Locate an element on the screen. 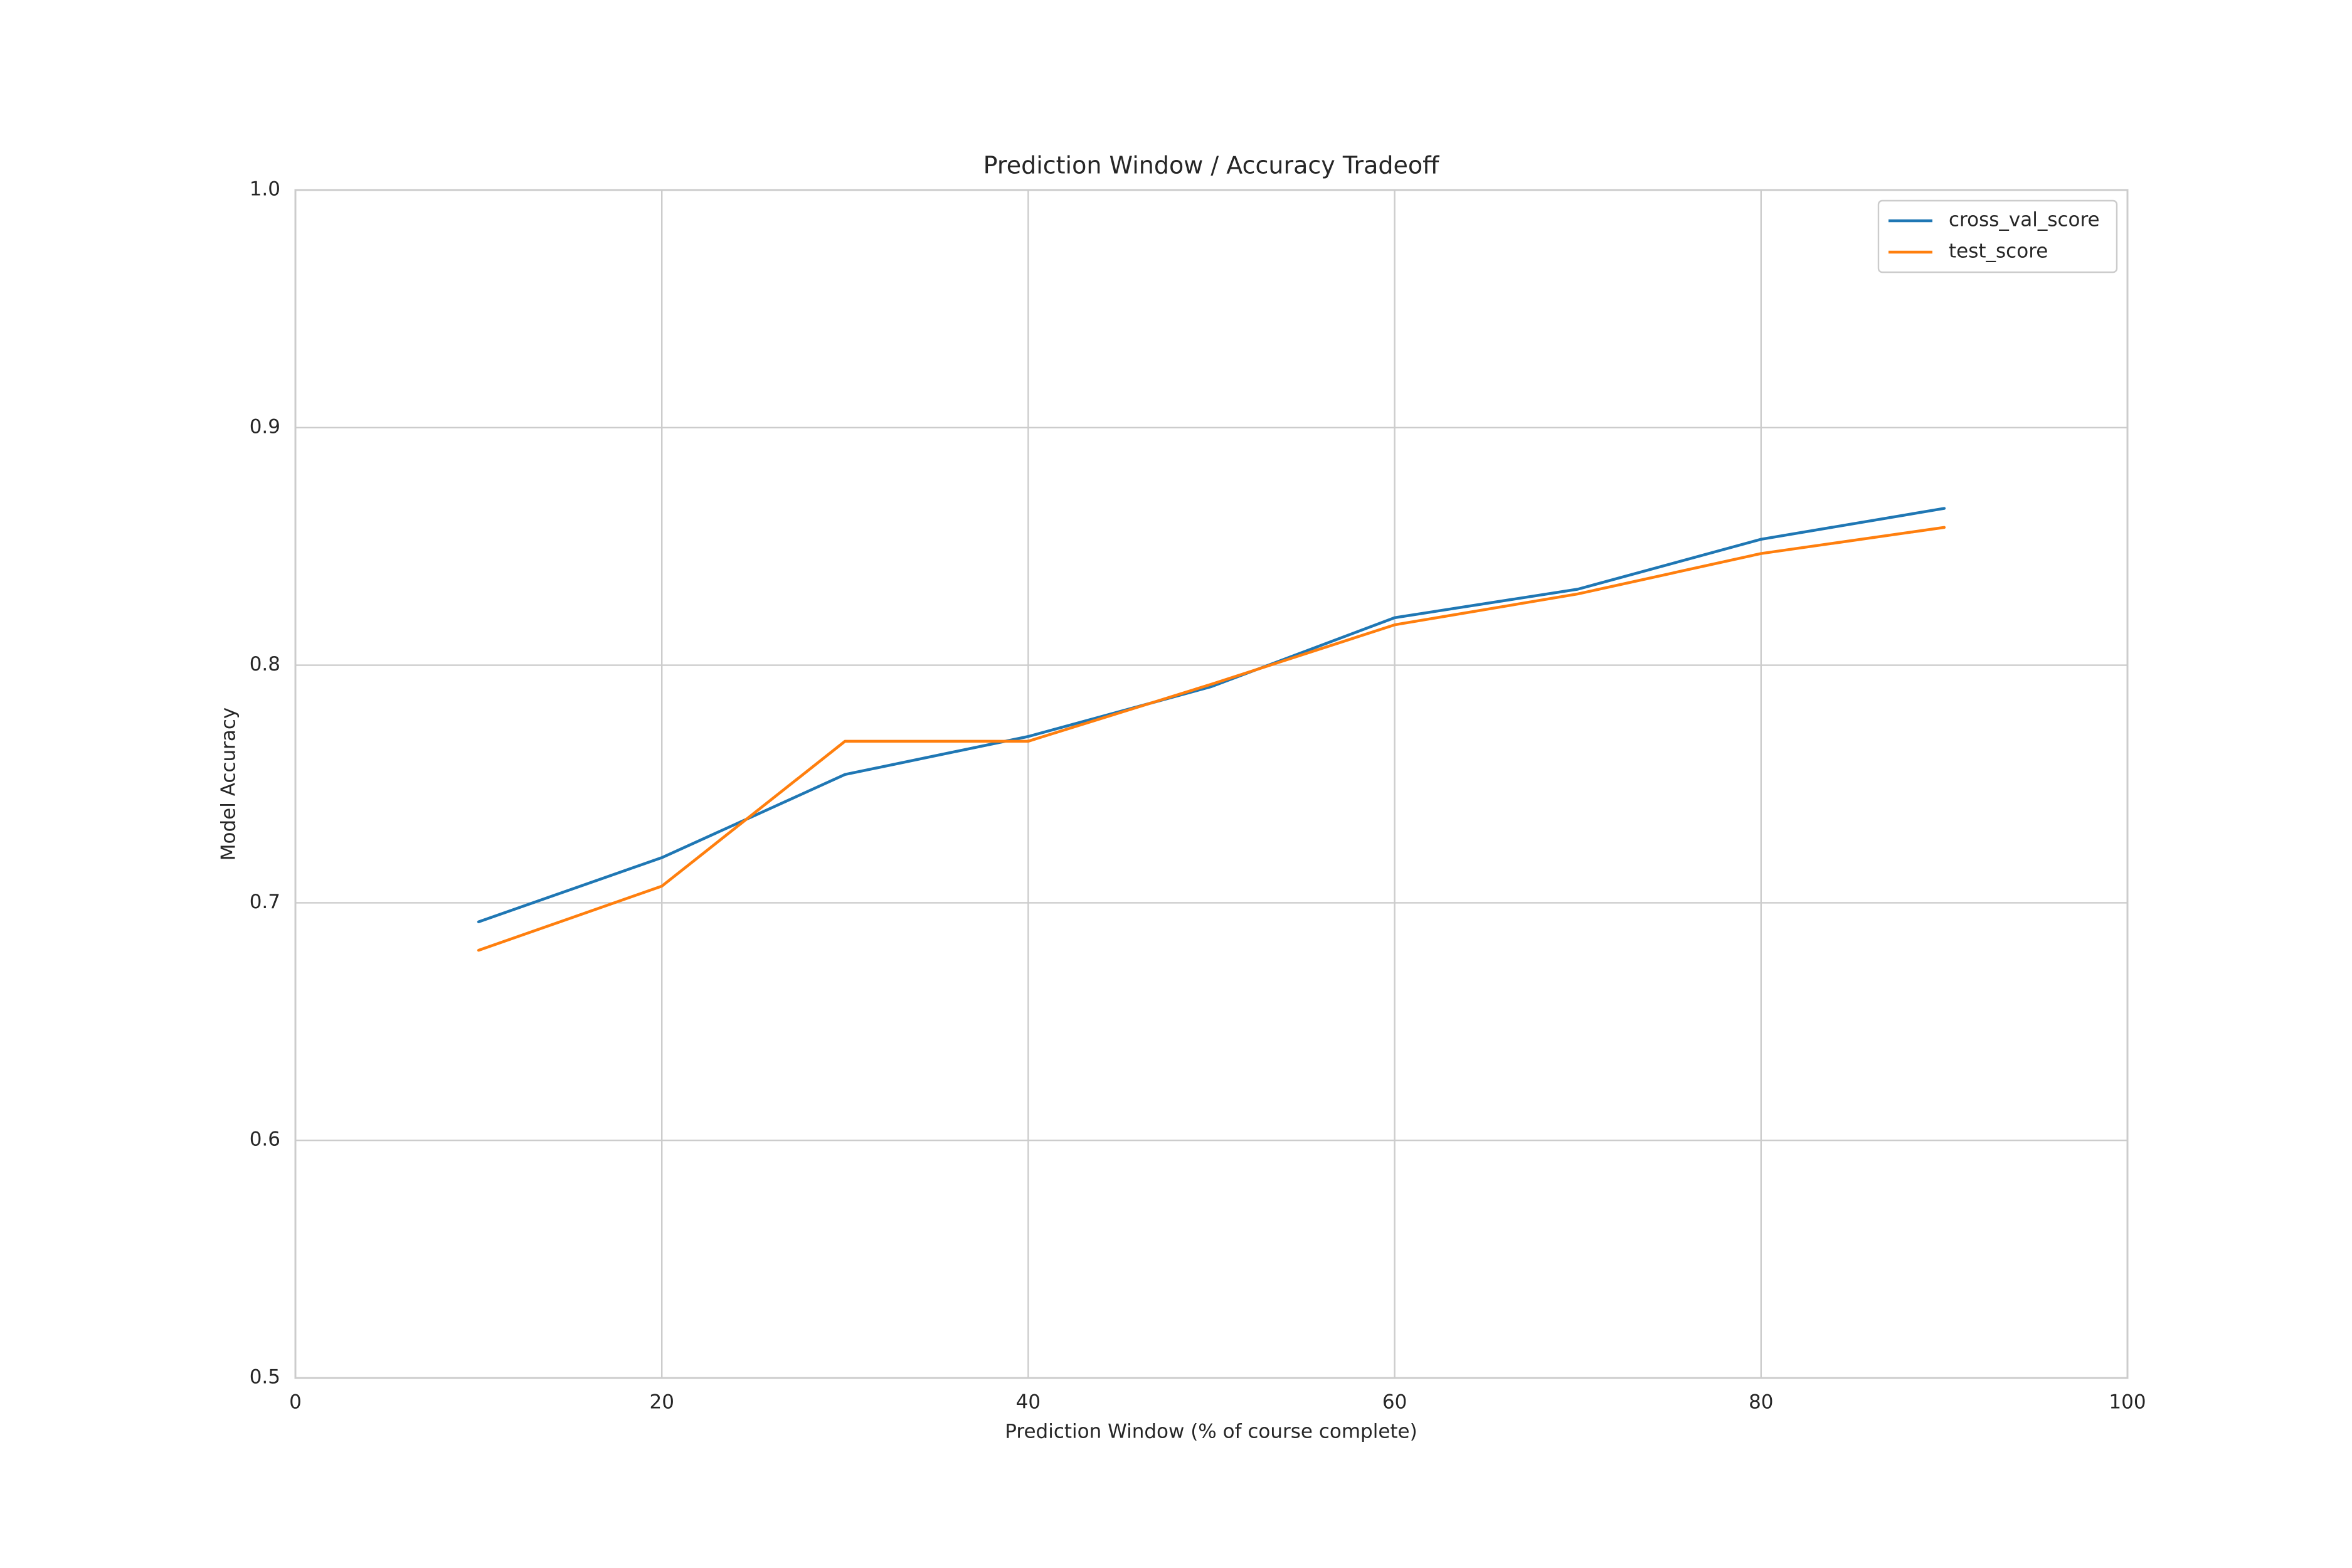 The width and height of the screenshot is (2352, 1568). y-tick-label: 0.5 is located at coordinates (265, 1377).